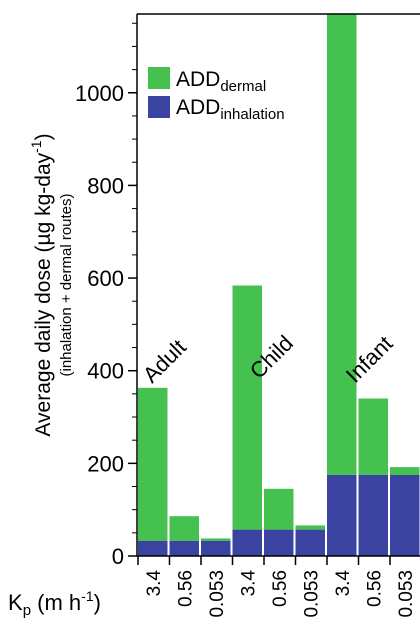 The height and width of the screenshot is (638, 420). Describe the element at coordinates (280, 588) in the screenshot. I see `x-tick-label-5: 0.56` at that location.